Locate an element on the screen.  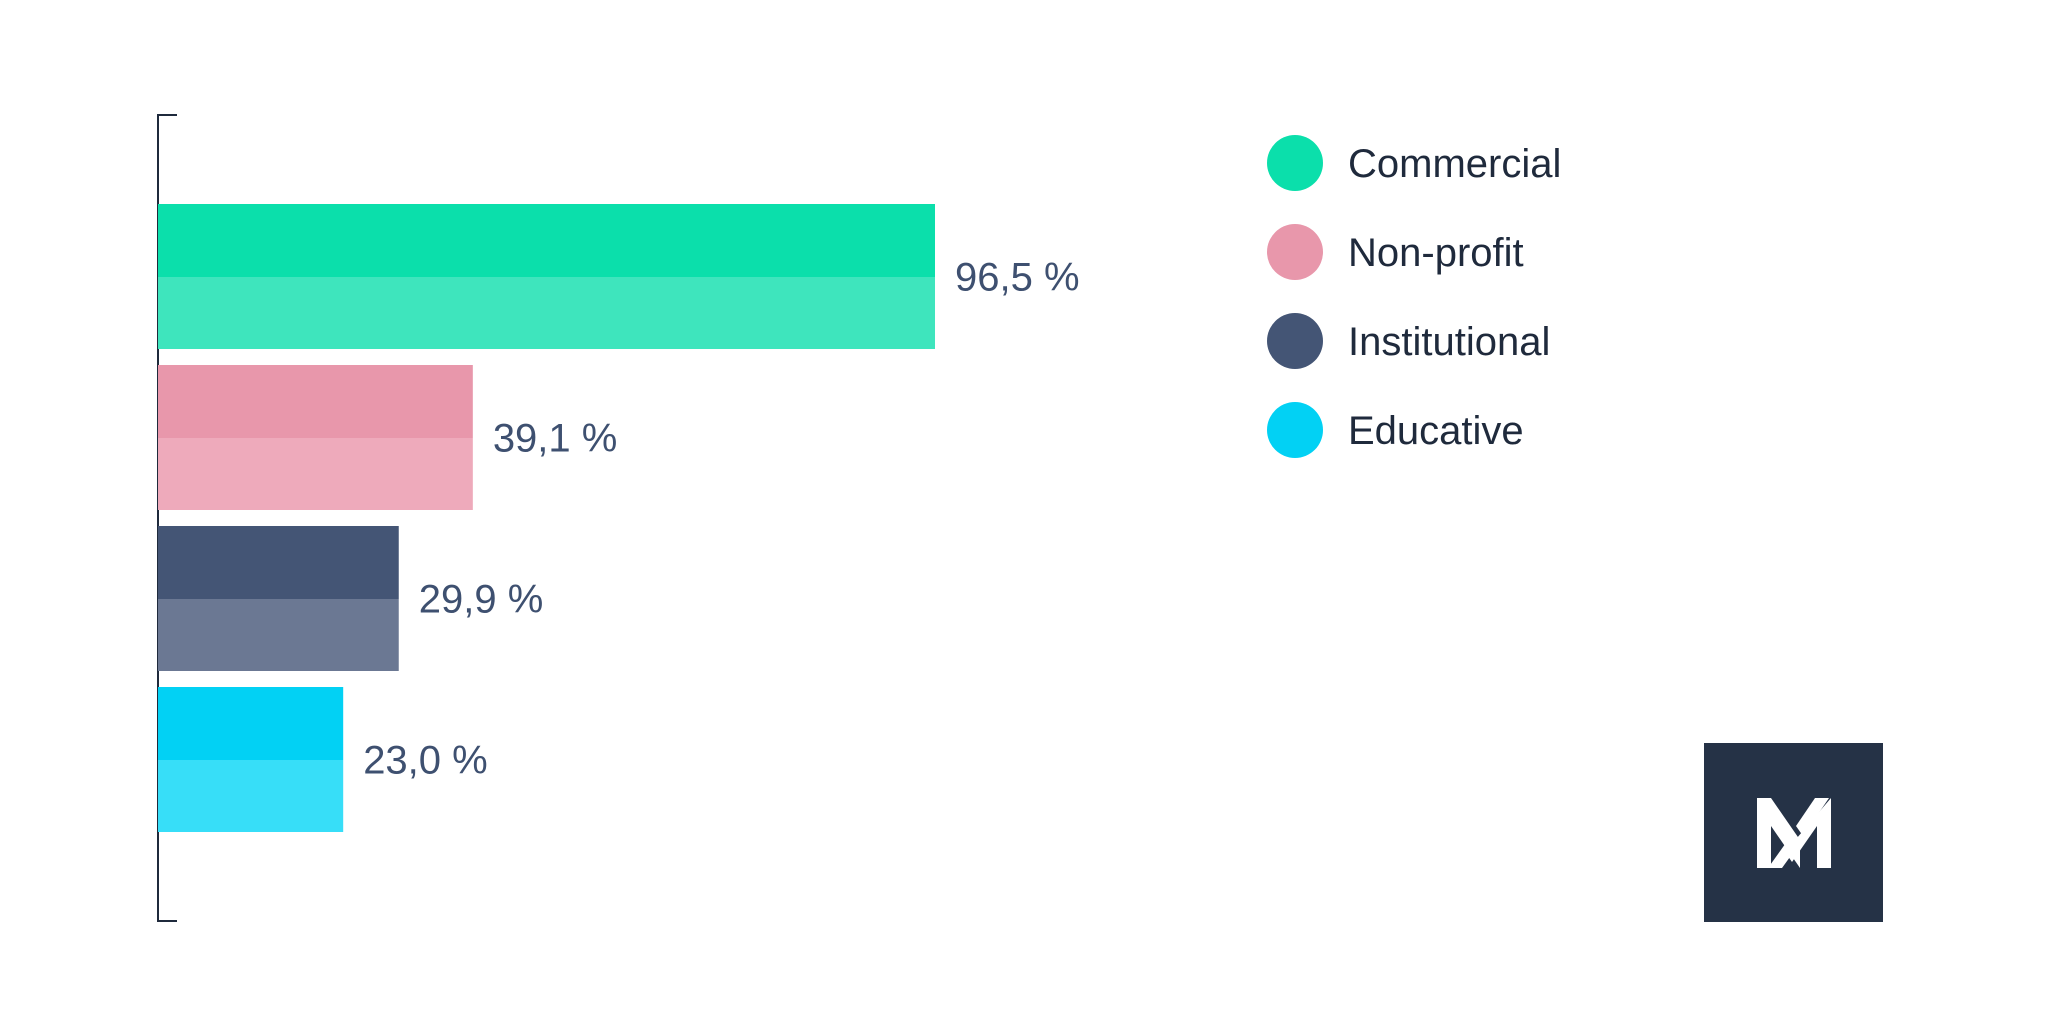
bar-commercial-top is located at coordinates (546, 240).